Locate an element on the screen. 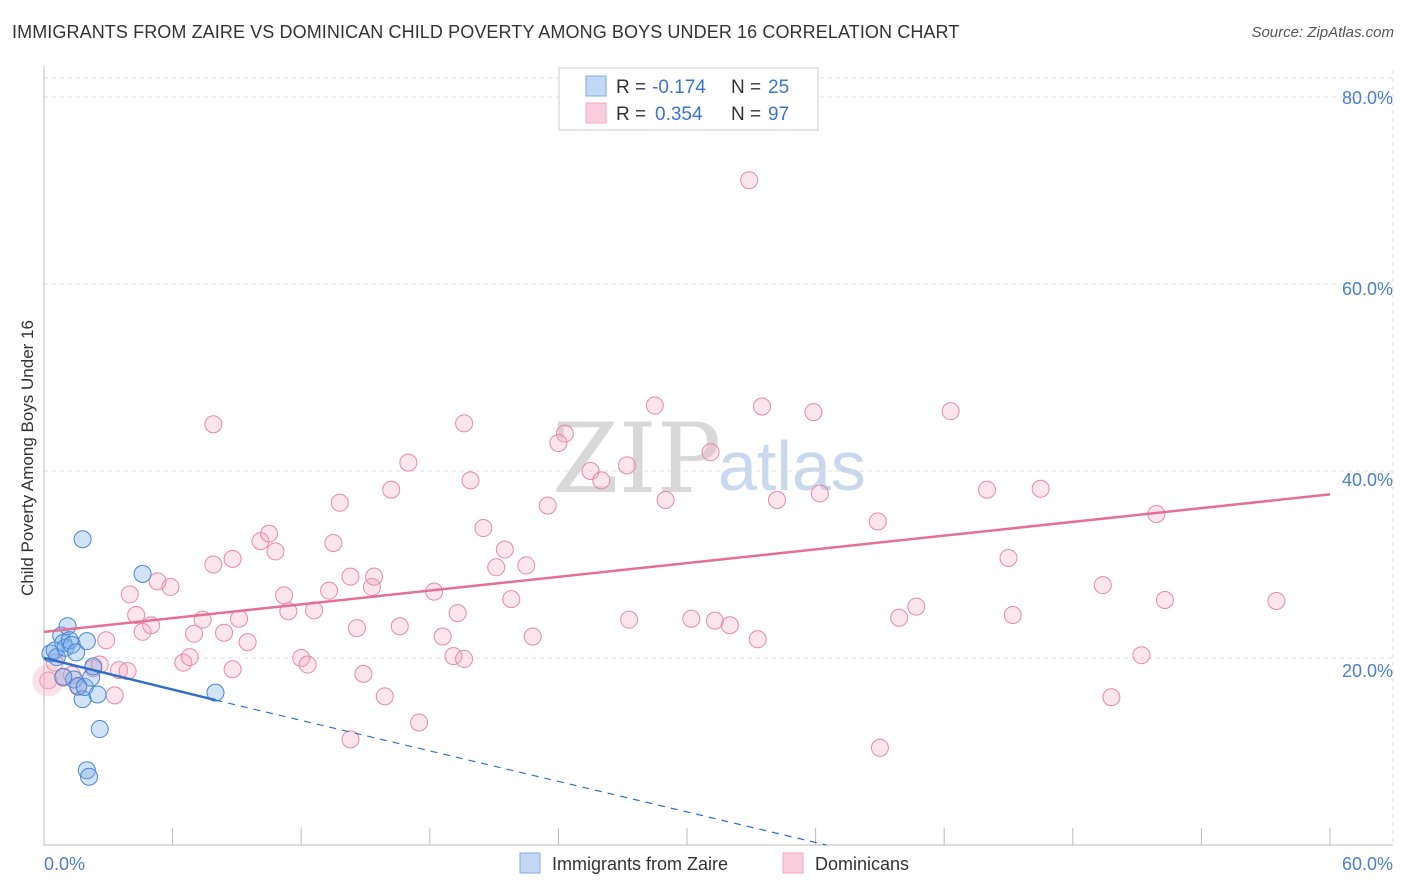 The width and height of the screenshot is (1406, 892). legend-swatch-pink is located at coordinates (596, 113).